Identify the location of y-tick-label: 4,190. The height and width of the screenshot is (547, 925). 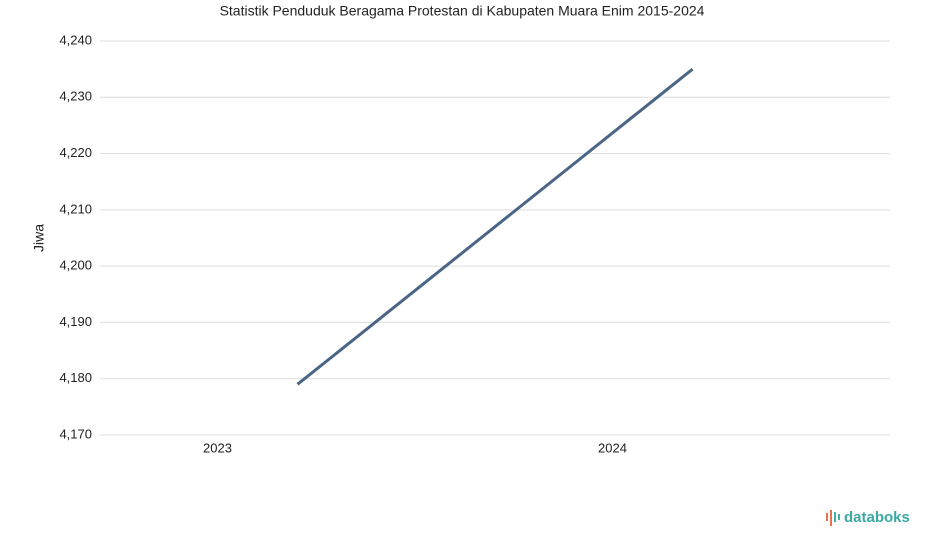
(75, 321).